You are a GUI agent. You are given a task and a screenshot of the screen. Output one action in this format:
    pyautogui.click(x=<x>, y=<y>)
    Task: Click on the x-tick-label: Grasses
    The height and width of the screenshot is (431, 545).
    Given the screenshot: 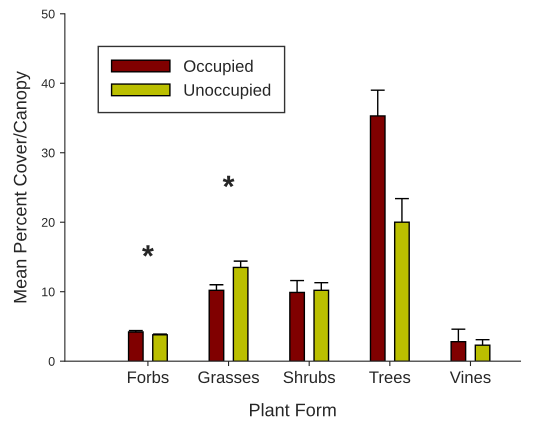 What is the action you would take?
    pyautogui.click(x=228, y=377)
    